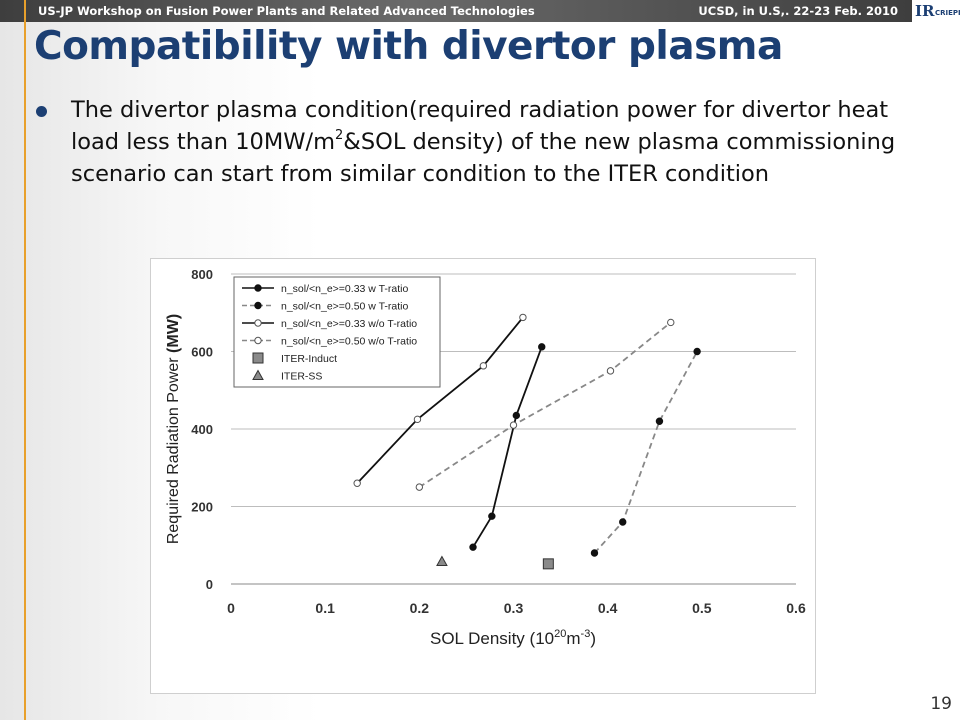 Image resolution: width=960 pixels, height=720 pixels. Describe the element at coordinates (202, 274) in the screenshot. I see `y-tick-label: 800` at that location.